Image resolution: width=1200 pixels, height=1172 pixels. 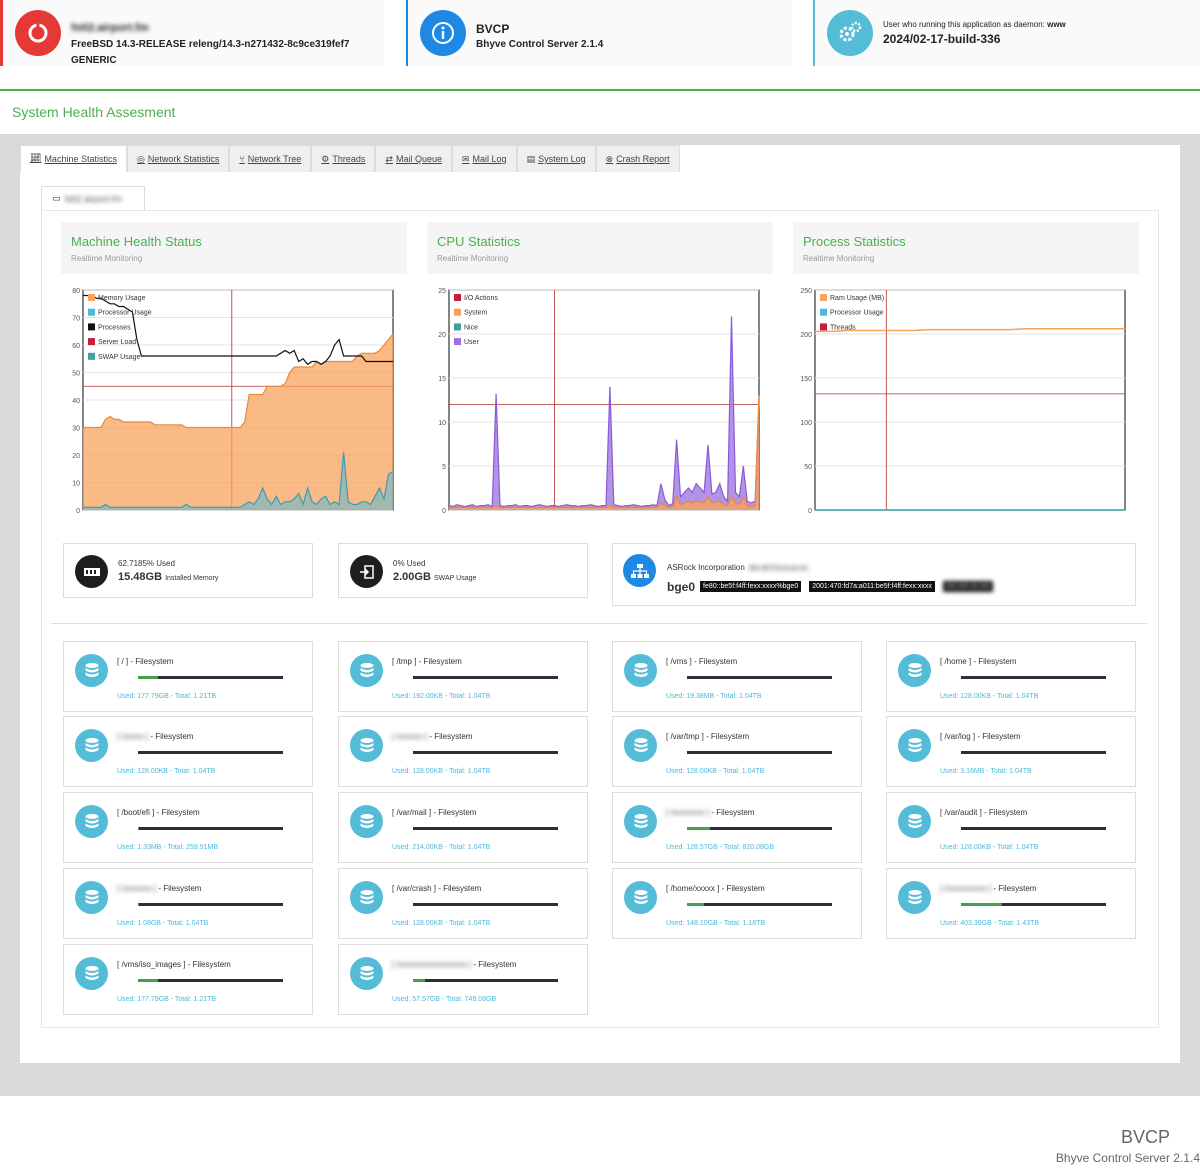 What do you see at coordinates (349, 159) in the screenshot?
I see `tab-label: Threads` at bounding box center [349, 159].